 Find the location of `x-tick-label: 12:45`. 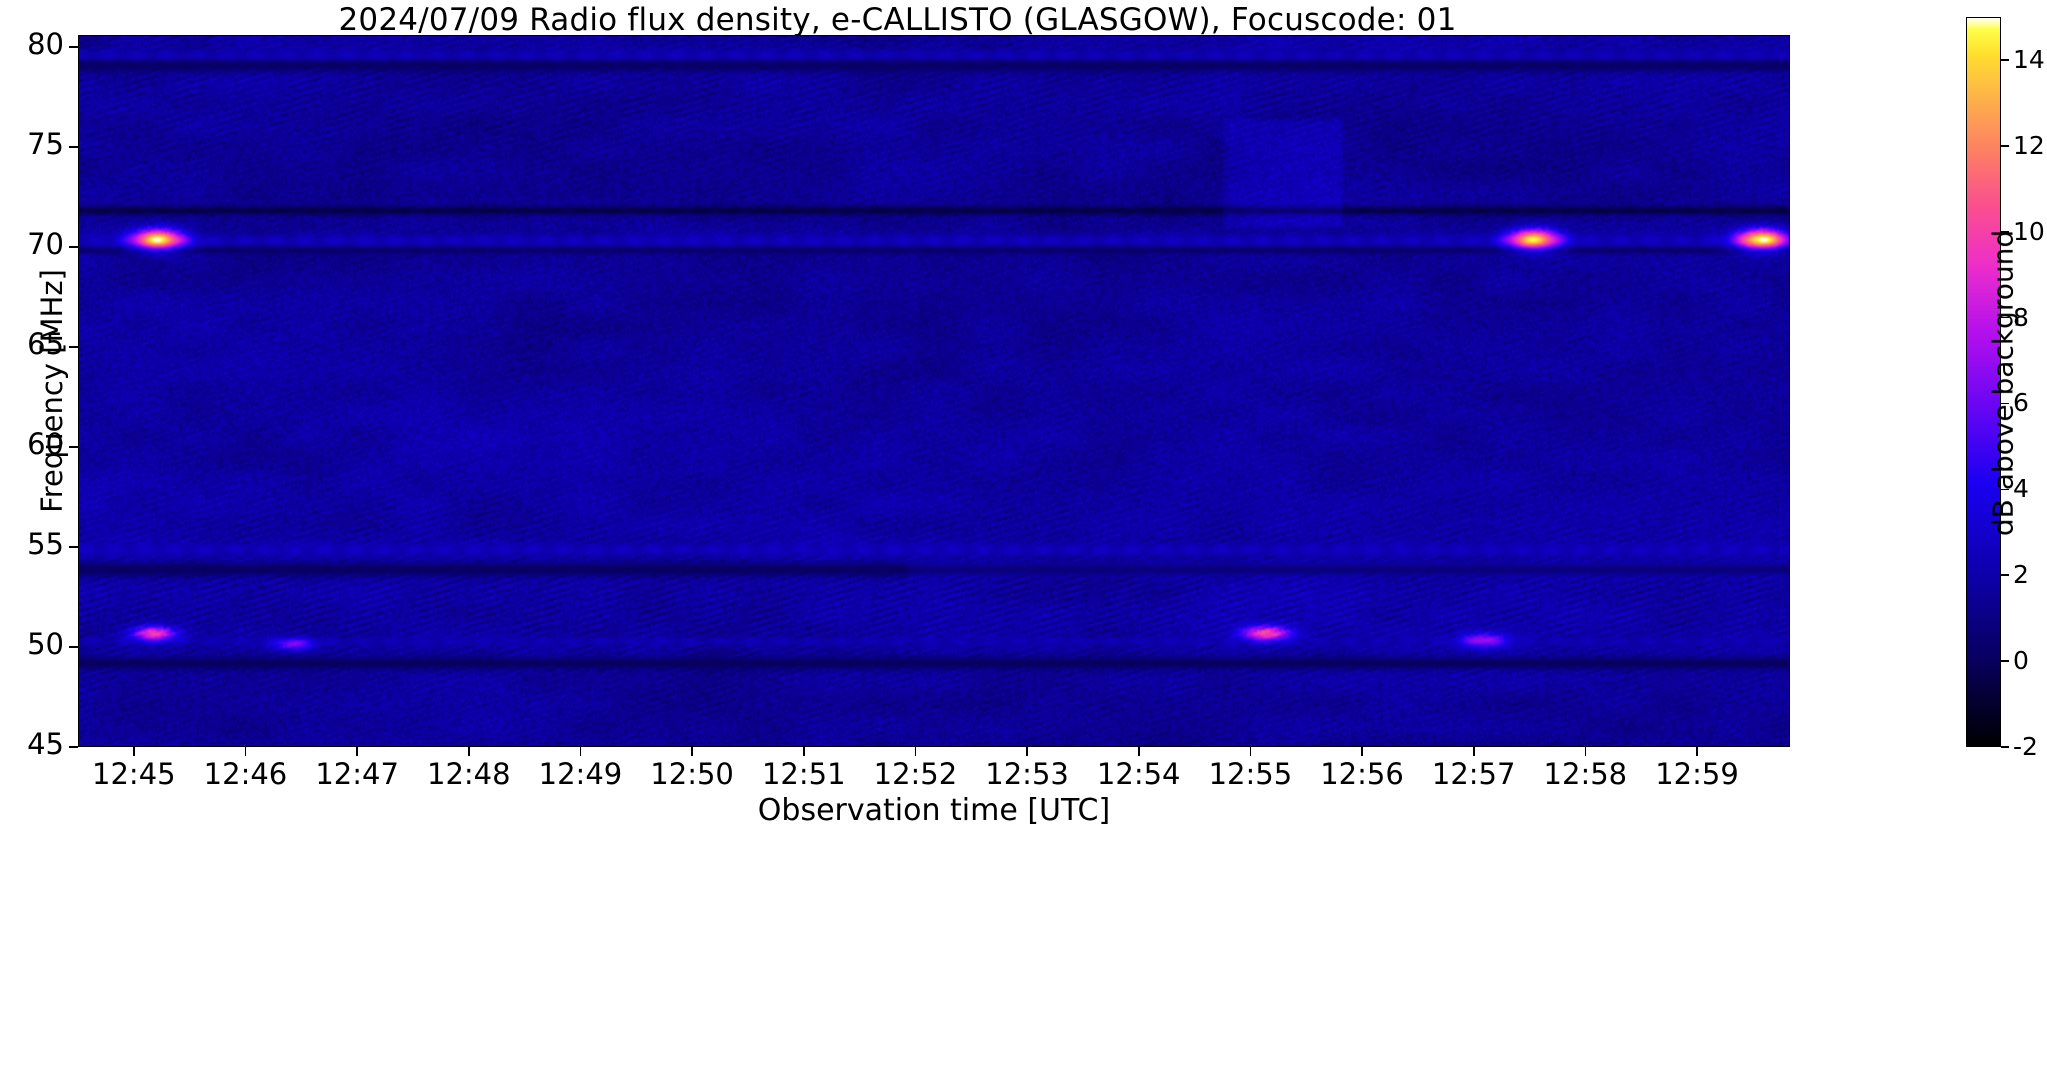

x-tick-label: 12:45 is located at coordinates (134, 774).